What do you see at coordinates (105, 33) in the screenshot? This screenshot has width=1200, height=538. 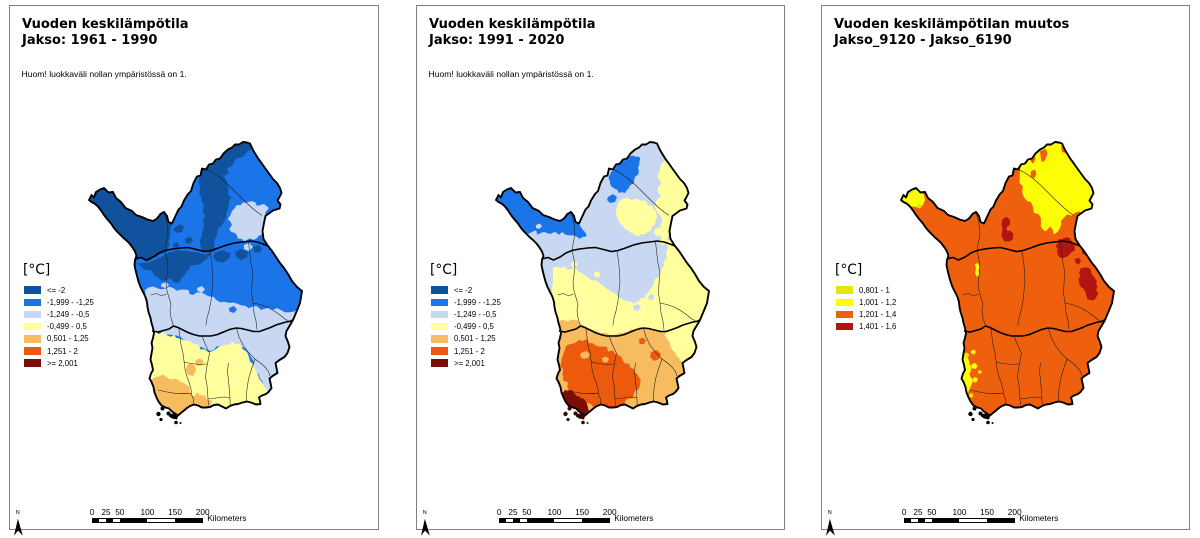 I see `page-title: Vuoden keskilämpötila Jakso: 1961 - 1990` at bounding box center [105, 33].